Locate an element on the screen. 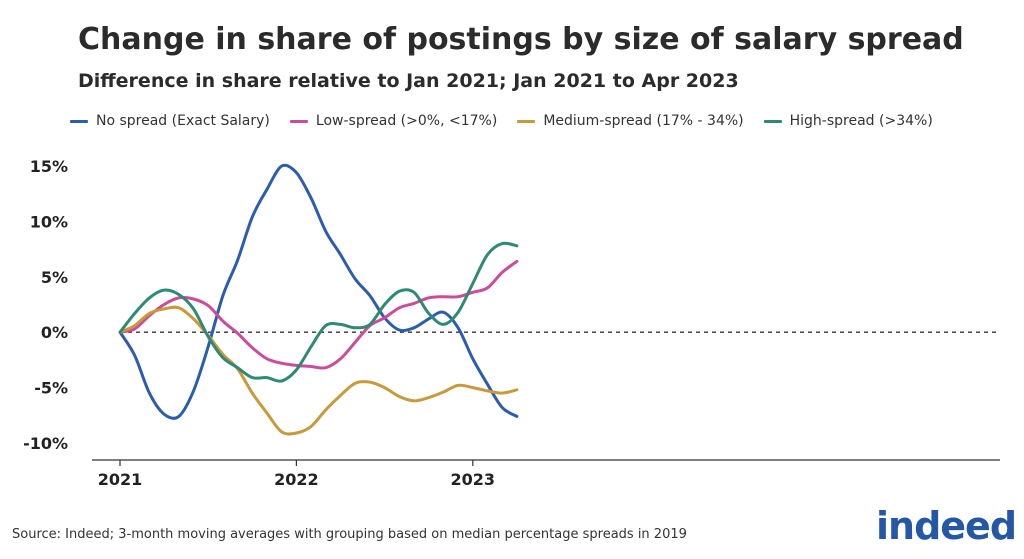  legend-item-low-spread: Low-spread (>0%, <17%) is located at coordinates (393, 121).